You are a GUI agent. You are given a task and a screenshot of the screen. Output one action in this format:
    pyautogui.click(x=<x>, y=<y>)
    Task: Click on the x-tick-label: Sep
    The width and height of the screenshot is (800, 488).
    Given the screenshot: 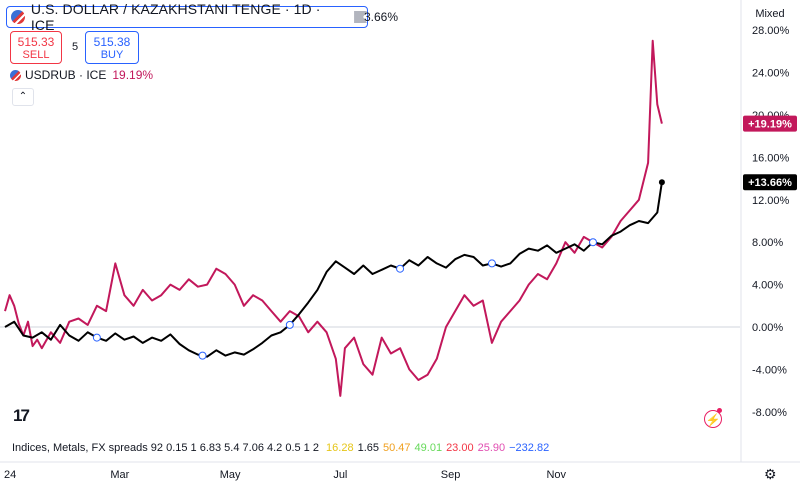 What is the action you would take?
    pyautogui.click(x=451, y=475)
    